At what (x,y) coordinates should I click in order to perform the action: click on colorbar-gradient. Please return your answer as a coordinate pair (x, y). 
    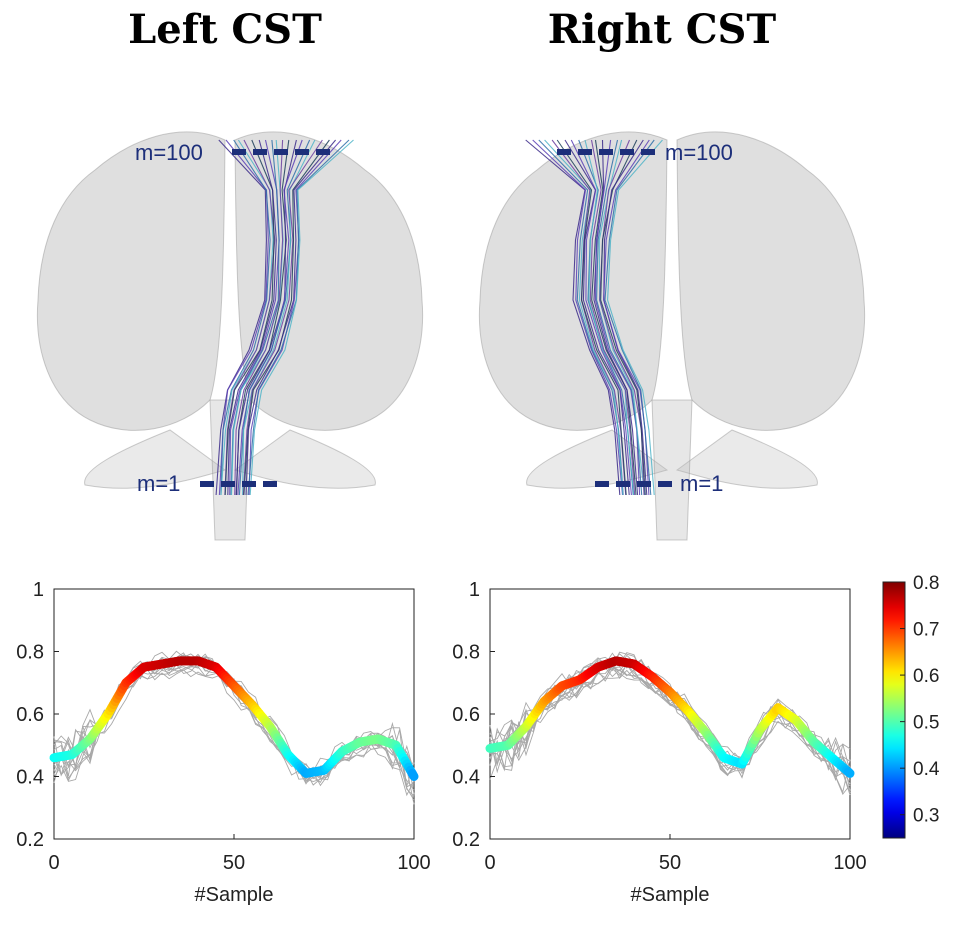
    Looking at the image, I should click on (894, 710).